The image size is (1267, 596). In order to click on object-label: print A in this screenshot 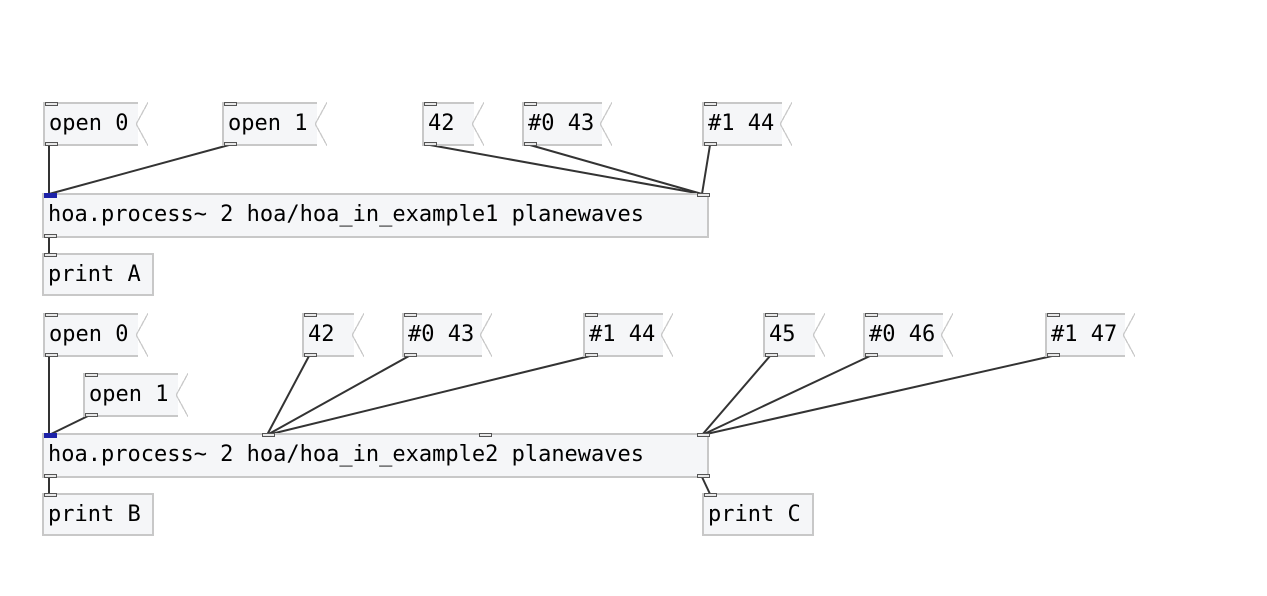, I will do `click(94, 274)`.